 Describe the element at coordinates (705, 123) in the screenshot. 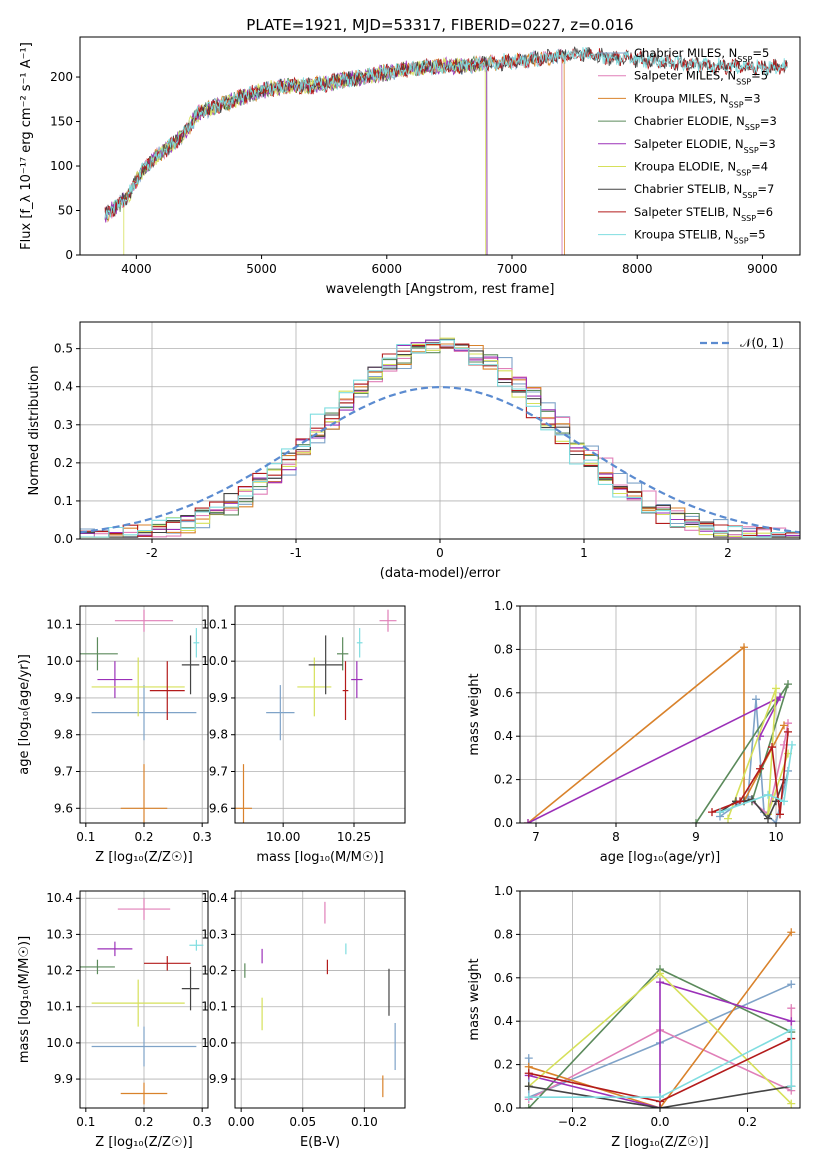

I see `legend-entry: Chabrier ELODIE, NSSP=3` at that location.